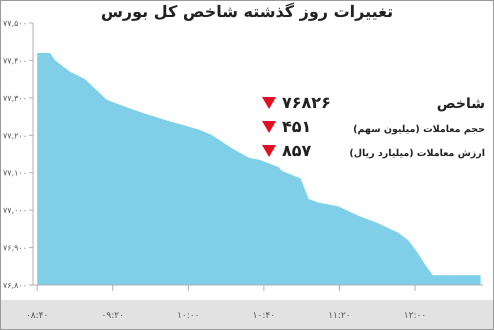 The width and height of the screenshot is (494, 330). Describe the element at coordinates (415, 316) in the screenshot. I see `x-tick-label: ۱۲:۰۰` at that location.